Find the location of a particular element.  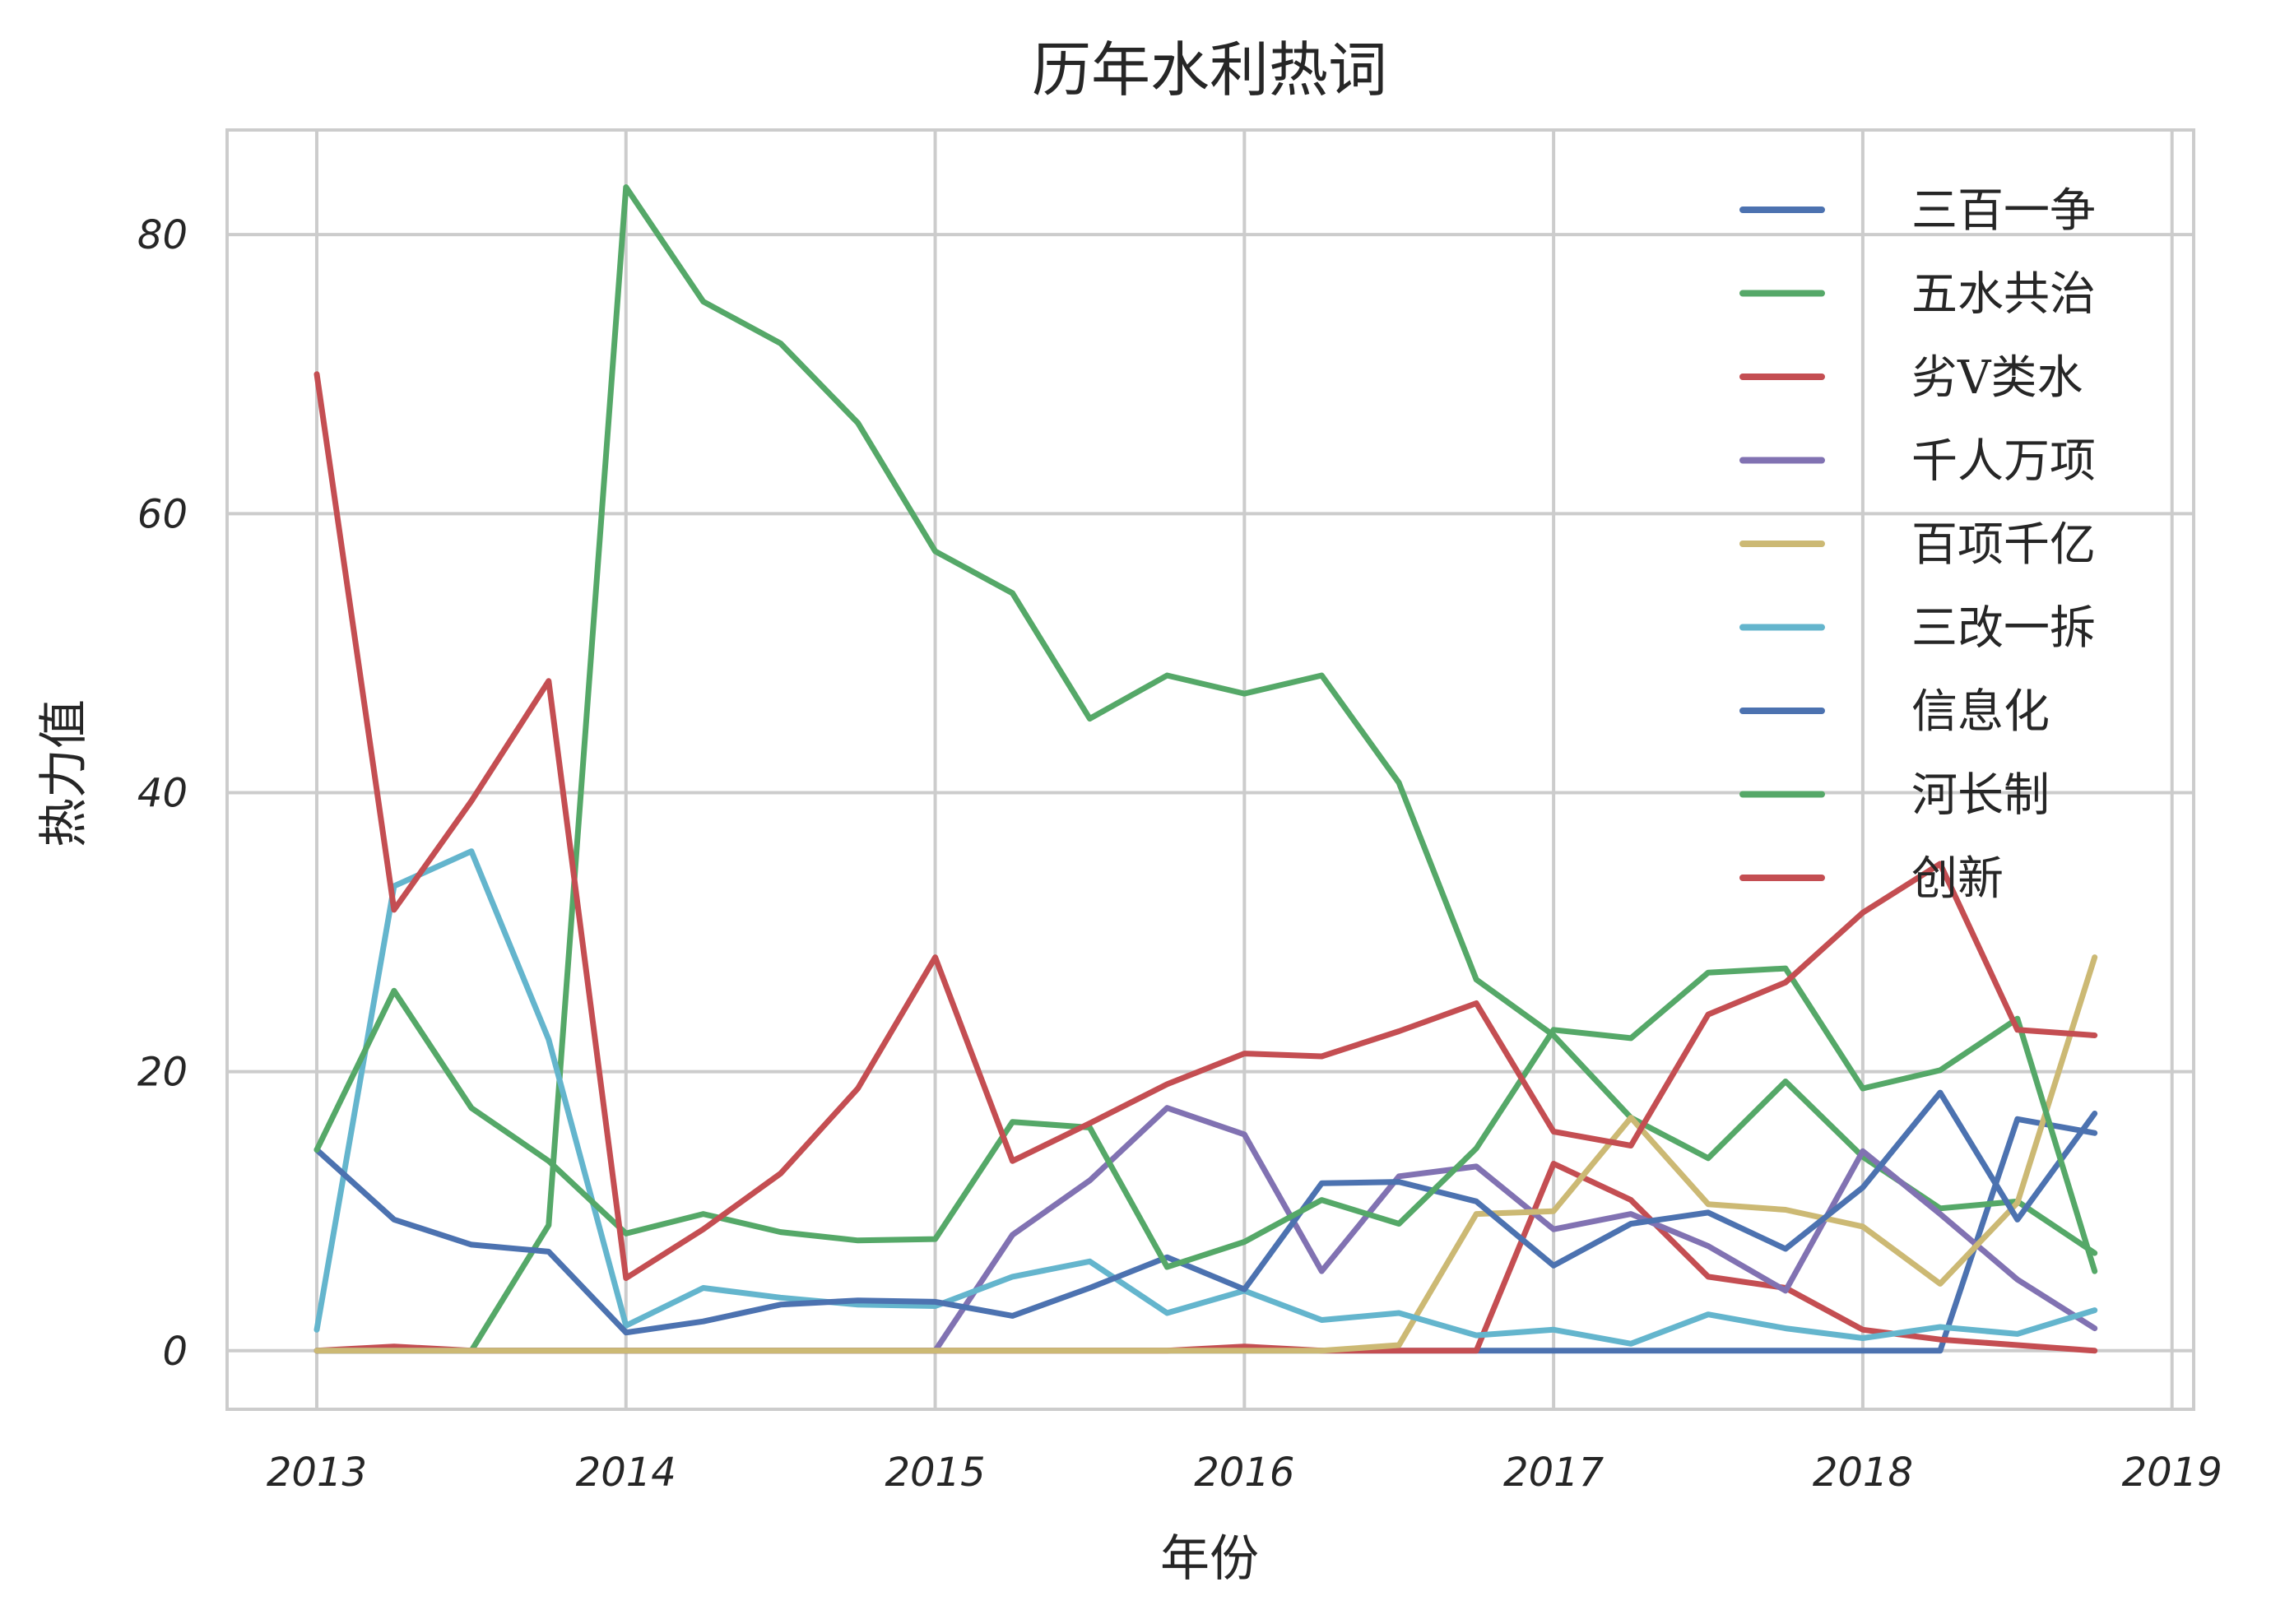

x-tick-label: 2017 is located at coordinates (1554, 1473).